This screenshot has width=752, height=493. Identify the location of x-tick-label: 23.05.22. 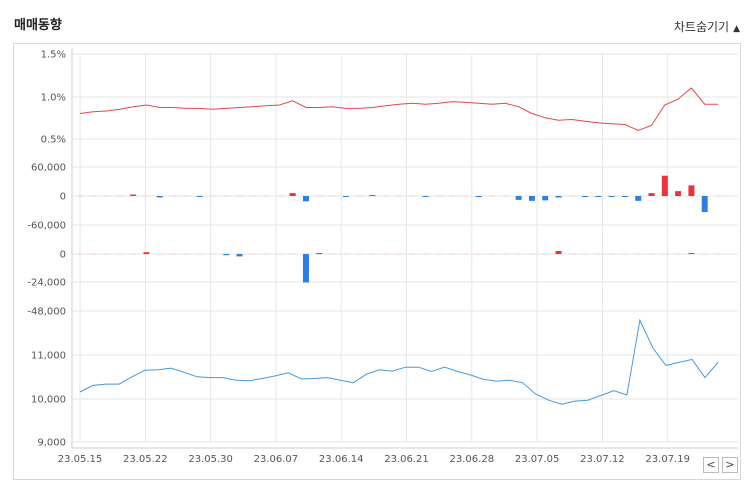
(145, 459).